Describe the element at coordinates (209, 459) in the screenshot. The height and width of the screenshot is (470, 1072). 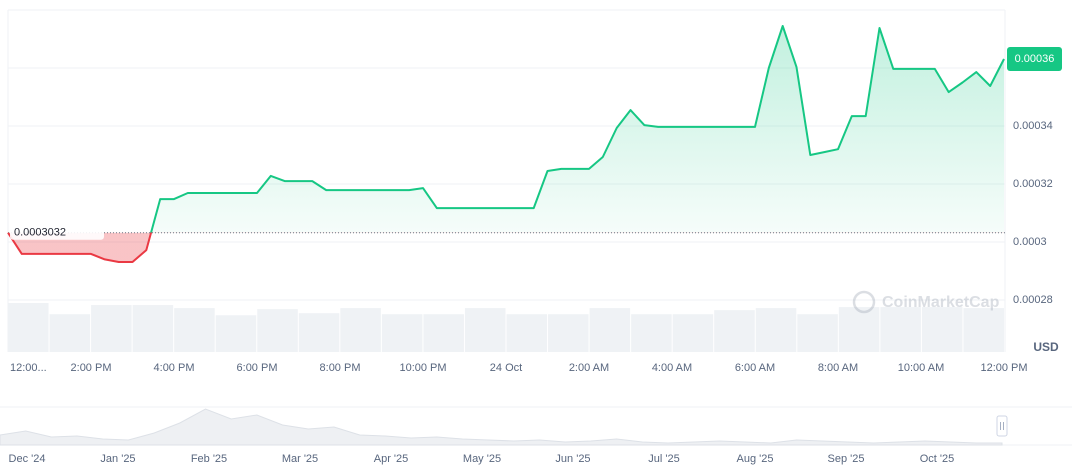
I see `navigator-label: Feb '25` at that location.